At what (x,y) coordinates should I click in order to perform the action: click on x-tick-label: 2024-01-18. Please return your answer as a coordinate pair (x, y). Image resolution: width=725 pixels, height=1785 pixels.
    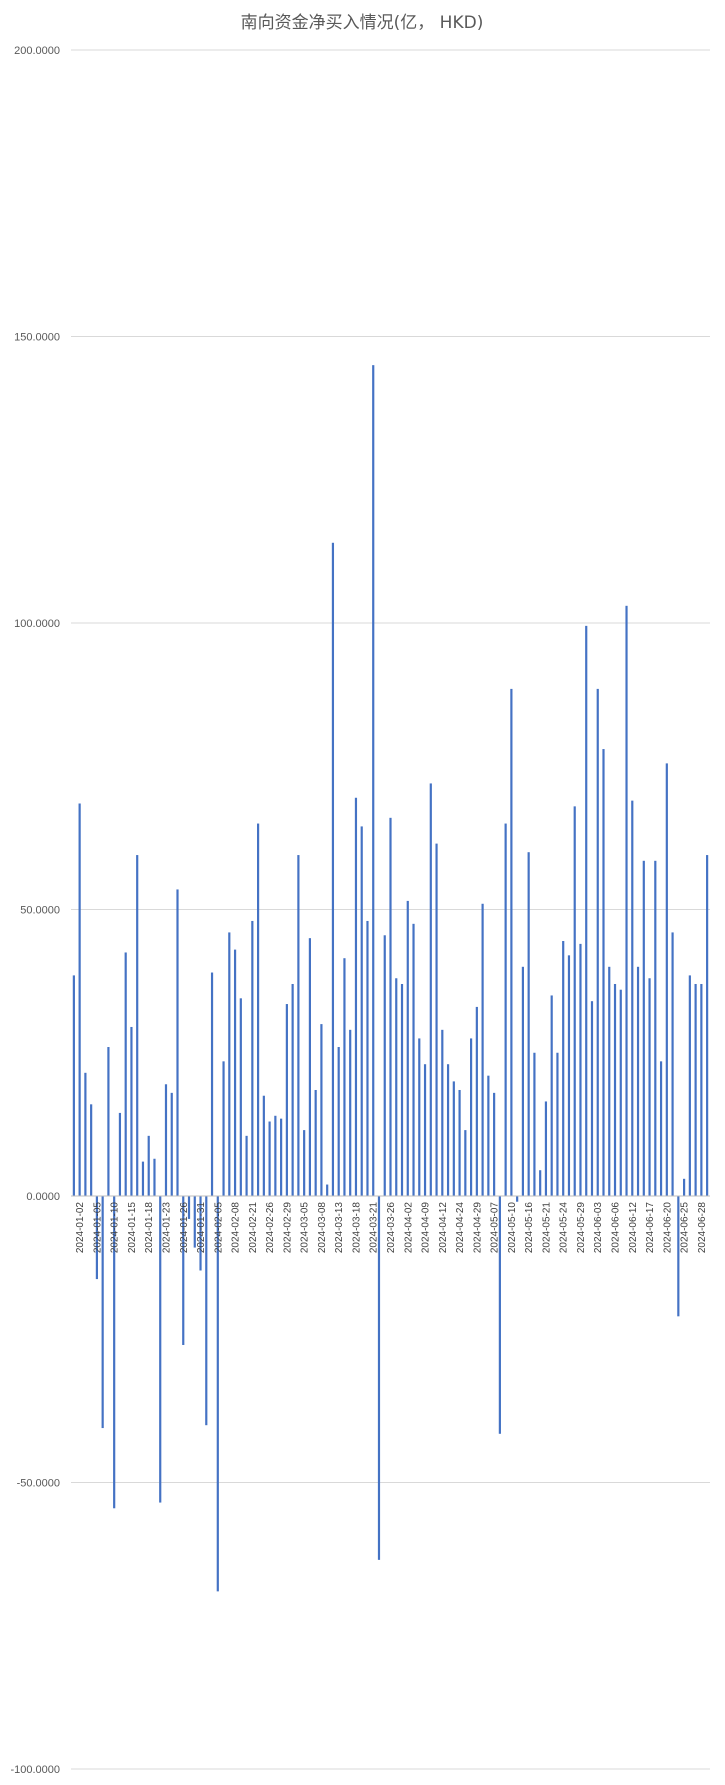
    Looking at the image, I should click on (149, 1228).